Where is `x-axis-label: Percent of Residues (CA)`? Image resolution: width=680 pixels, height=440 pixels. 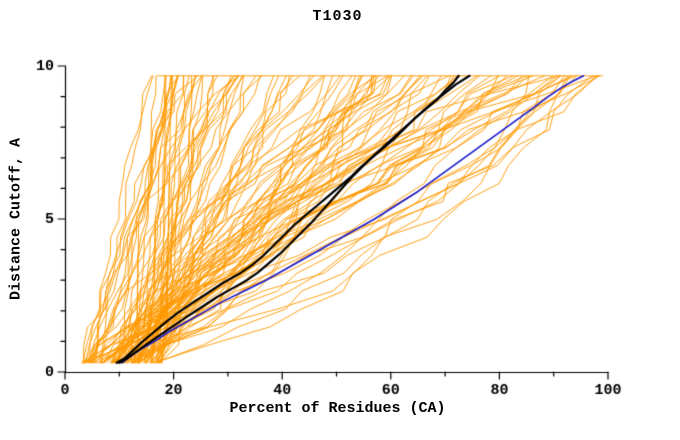
x-axis-label: Percent of Residues (CA) is located at coordinates (337, 408).